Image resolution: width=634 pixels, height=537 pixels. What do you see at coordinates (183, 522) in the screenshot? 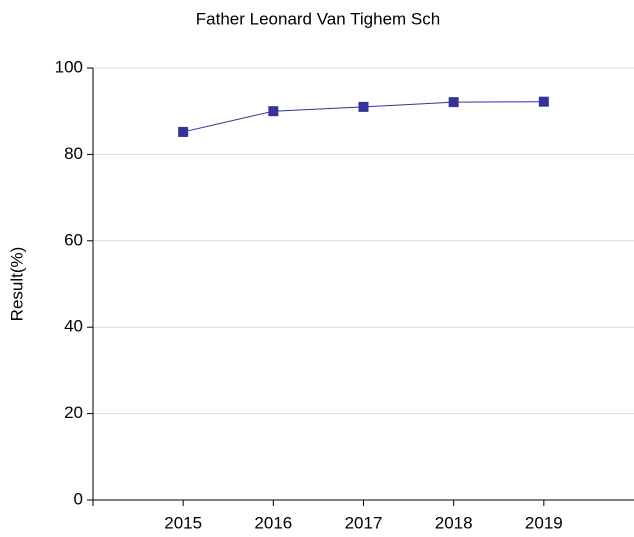
I see `x-tick-label: 2015` at bounding box center [183, 522].